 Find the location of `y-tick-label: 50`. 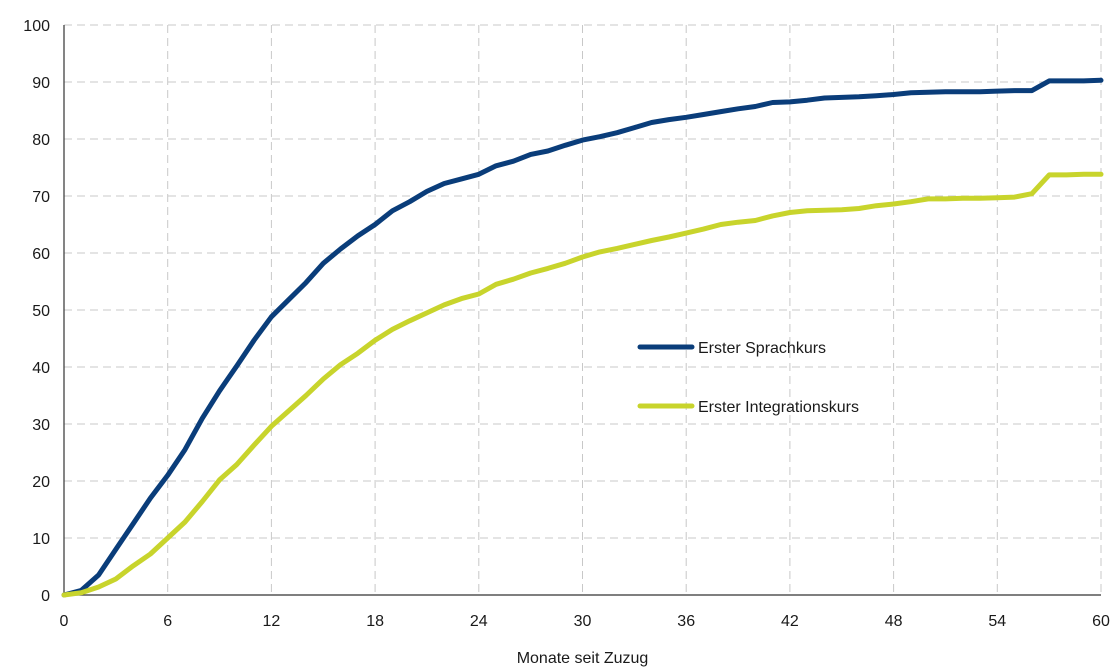

y-tick-label: 50 is located at coordinates (41, 311).